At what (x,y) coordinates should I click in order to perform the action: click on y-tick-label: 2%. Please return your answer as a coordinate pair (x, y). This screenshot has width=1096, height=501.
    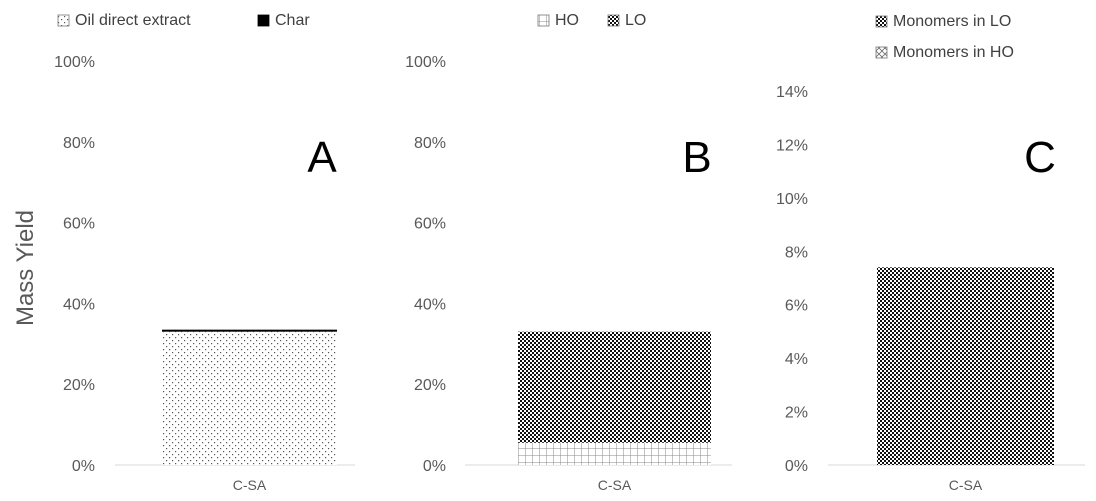
    Looking at the image, I should click on (796, 413).